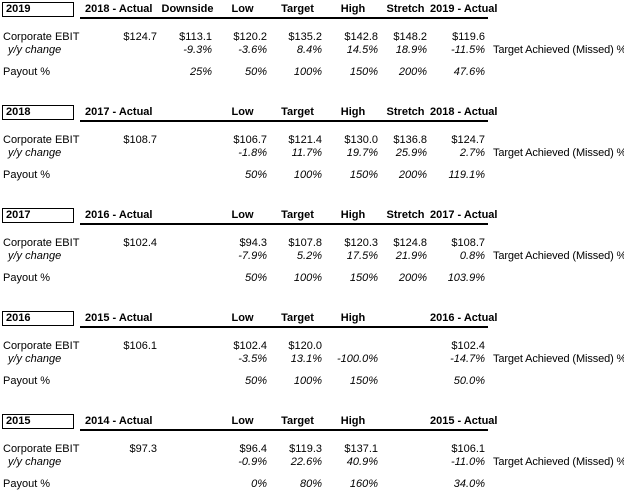  I want to click on header-prior-actual: 2015 - Actual, so click(120, 319).